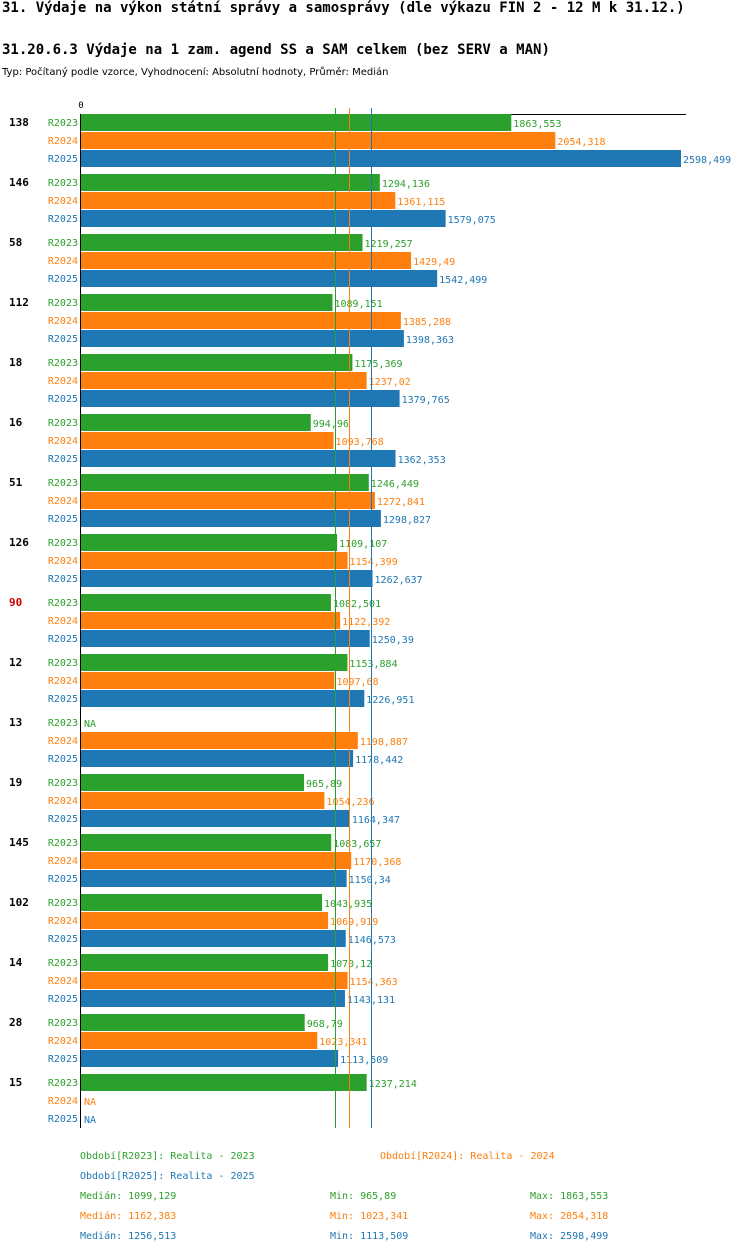  What do you see at coordinates (430, 340) in the screenshot?
I see `data-label: 1398,363` at bounding box center [430, 340].